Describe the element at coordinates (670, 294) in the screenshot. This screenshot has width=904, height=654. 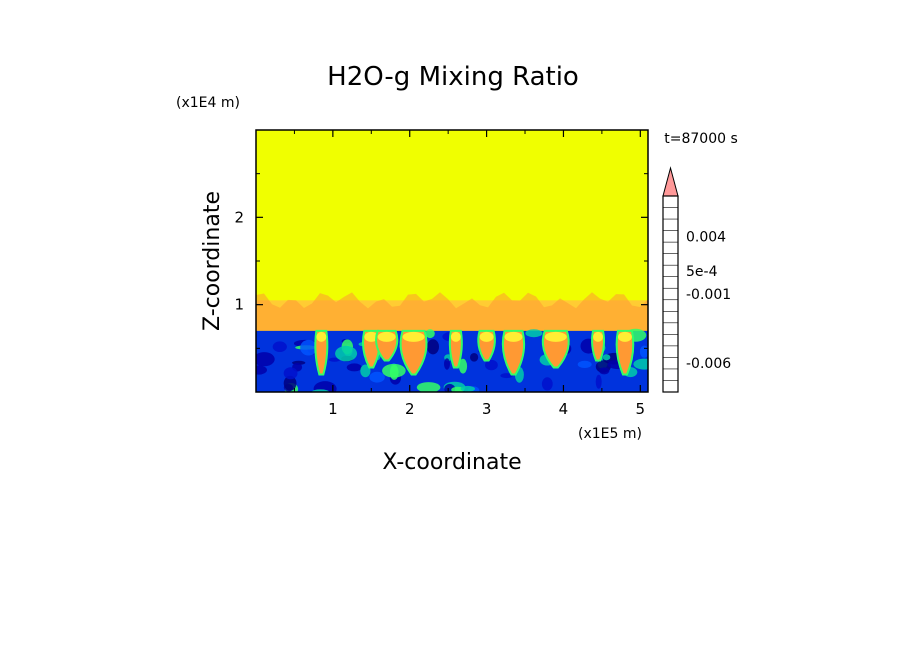
I see `colorbar-frame` at that location.